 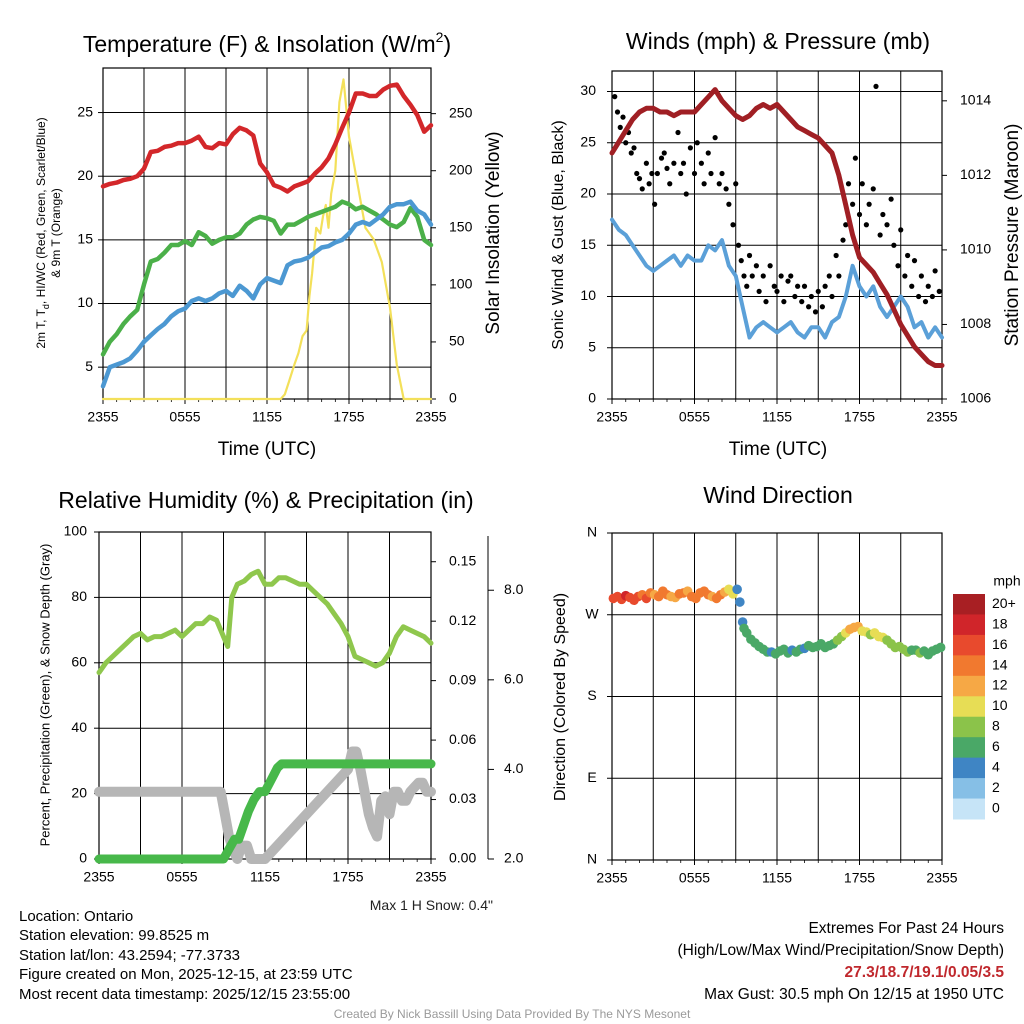 I want to click on snow-tick-2: 6.0, so click(x=514, y=679).